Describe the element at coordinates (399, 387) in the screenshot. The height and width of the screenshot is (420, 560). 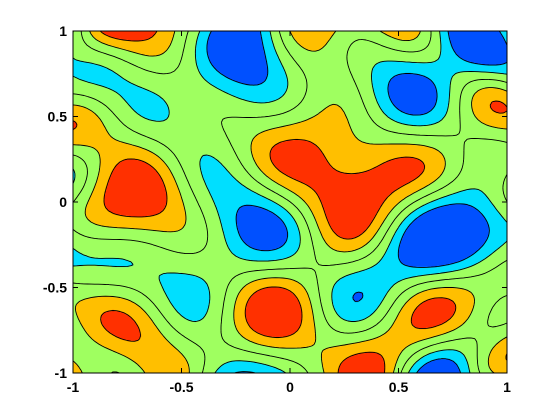
I see `x-tick-label: 0.5` at that location.